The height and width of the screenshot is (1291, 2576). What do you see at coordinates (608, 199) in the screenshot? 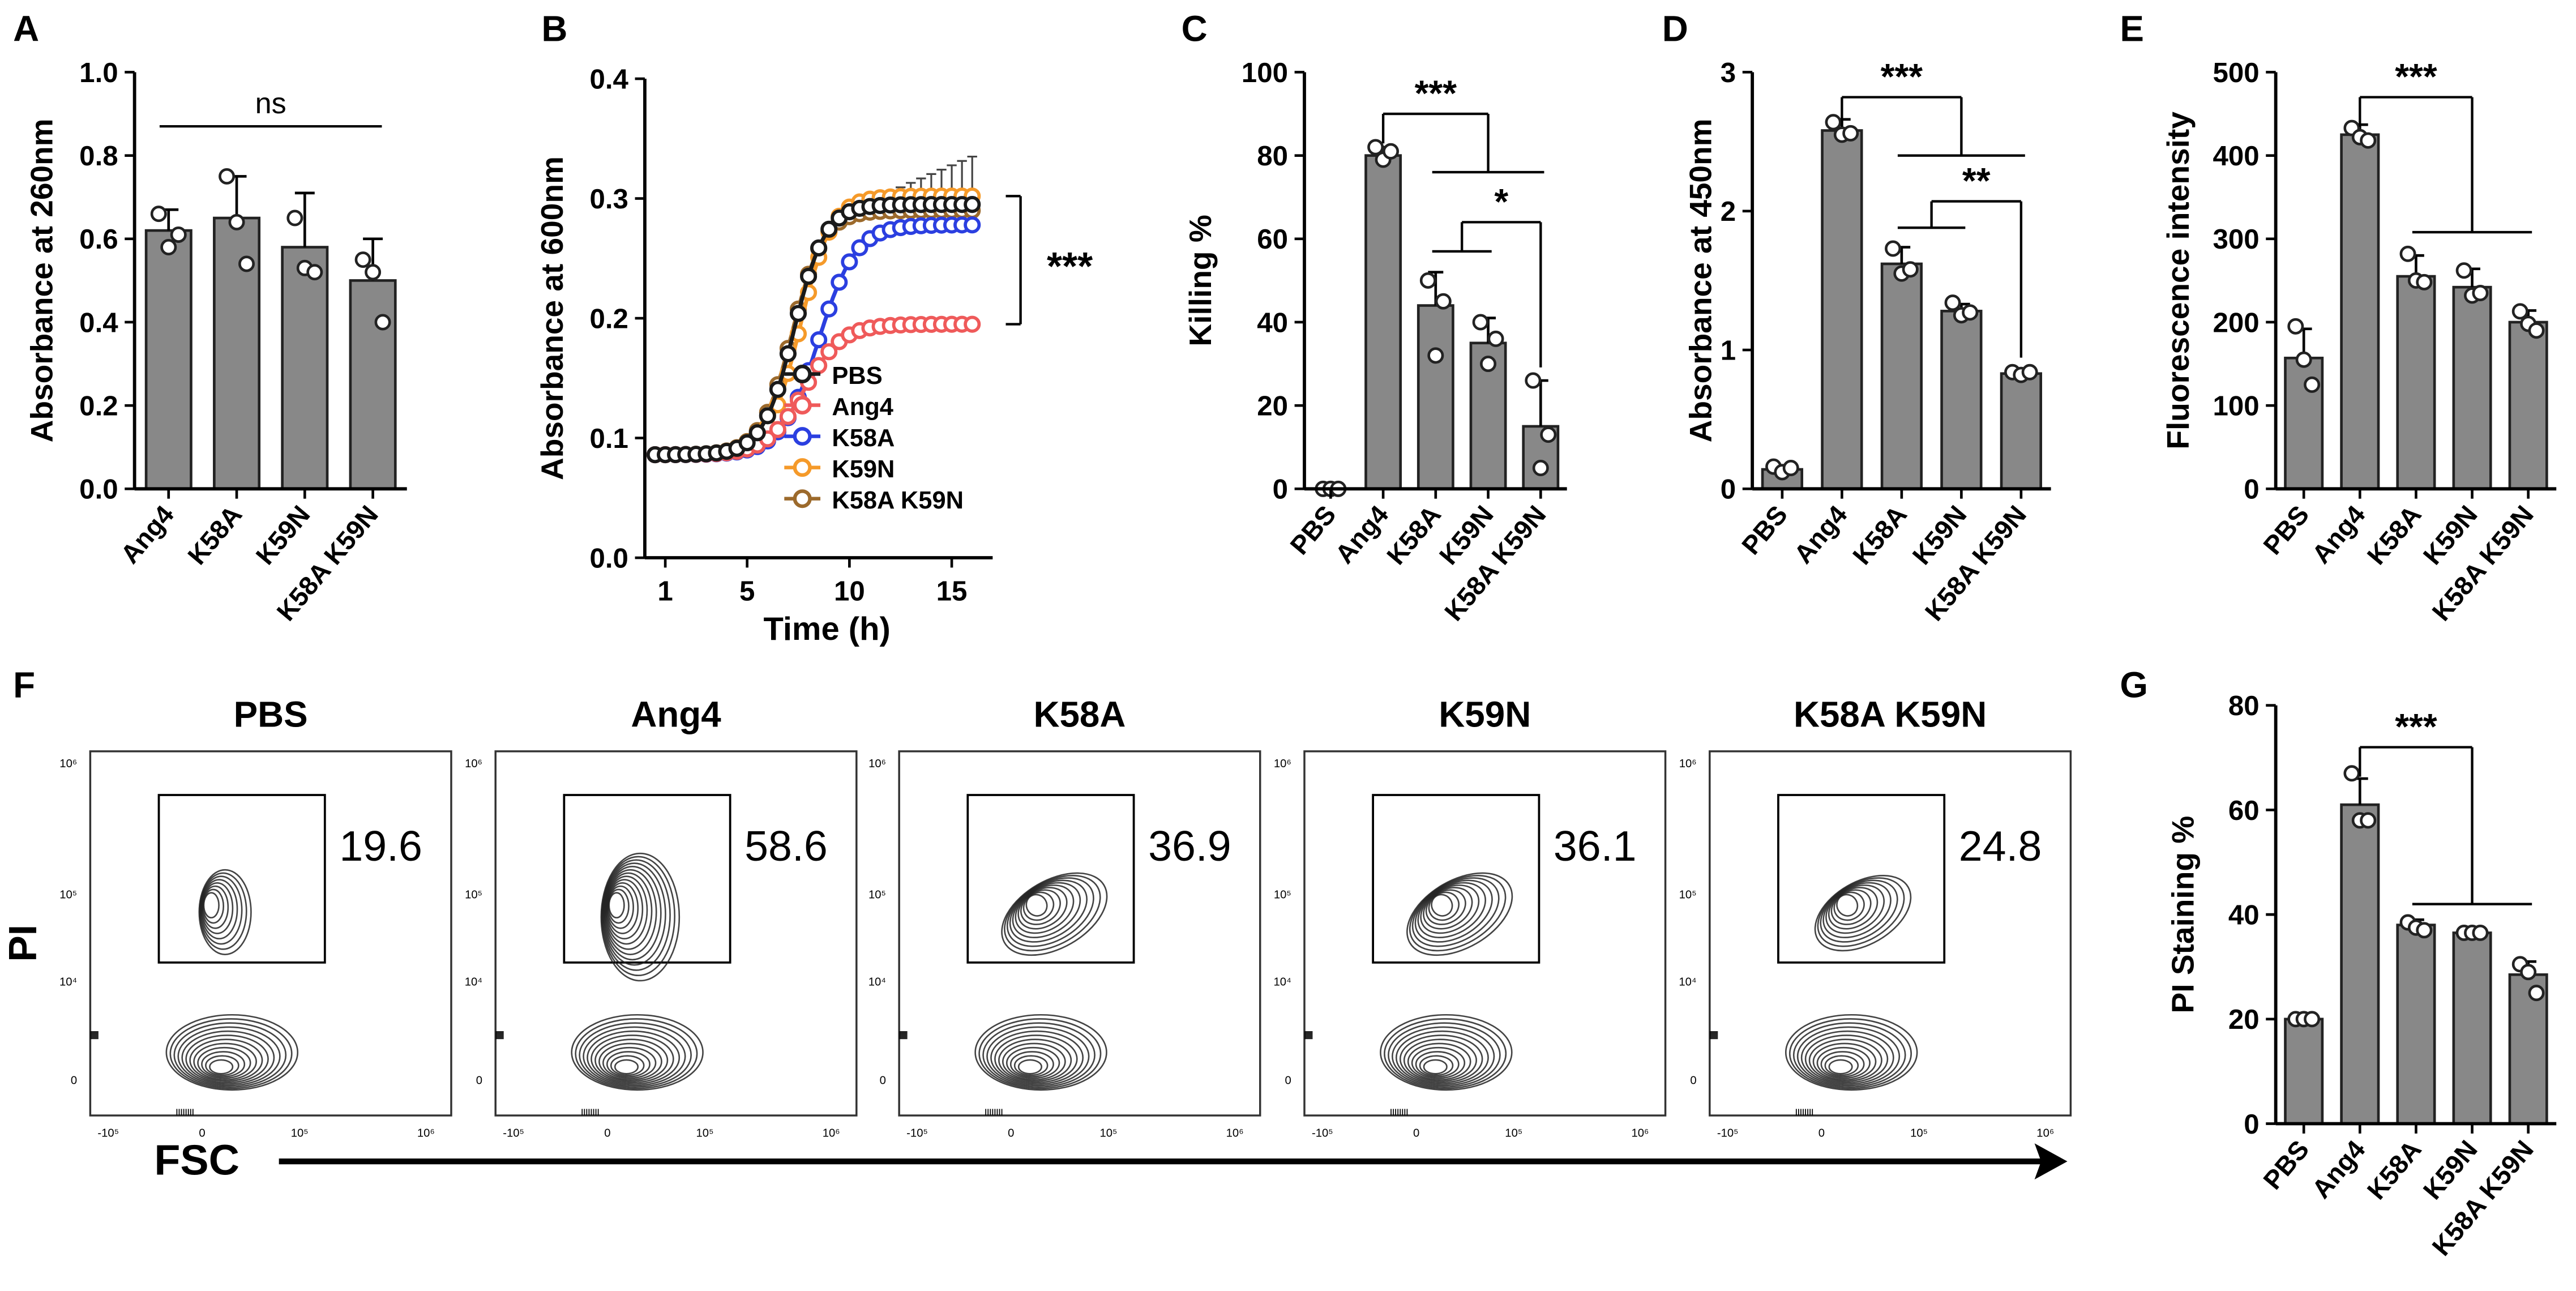
I see `y-tick-label: 0.3` at bounding box center [608, 199].